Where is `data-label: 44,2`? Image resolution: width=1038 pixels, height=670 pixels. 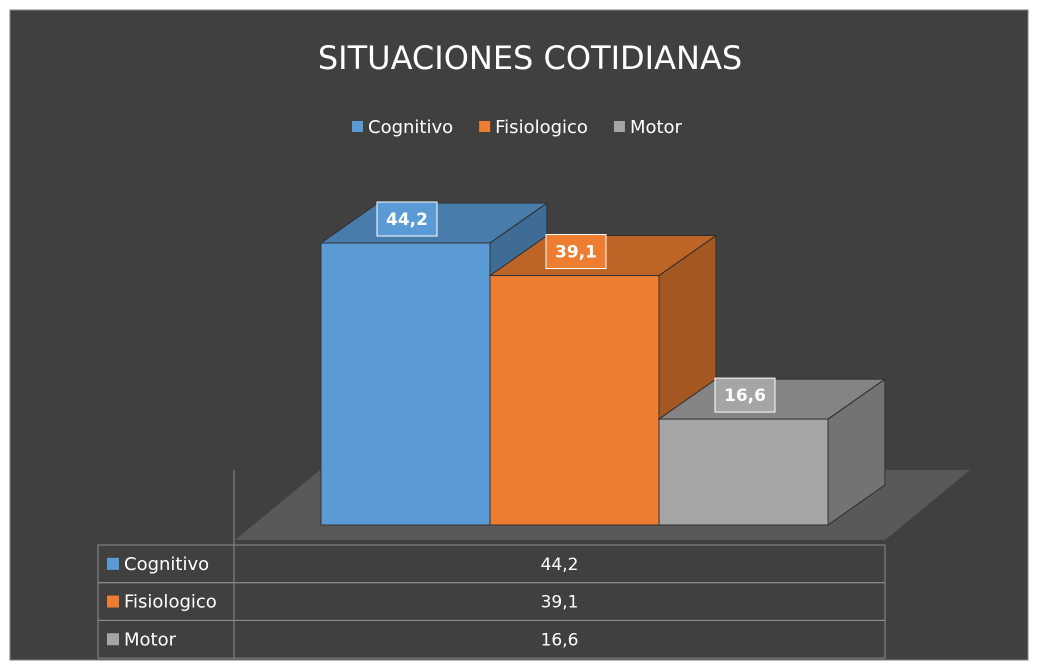
data-label: 44,2 is located at coordinates (407, 220).